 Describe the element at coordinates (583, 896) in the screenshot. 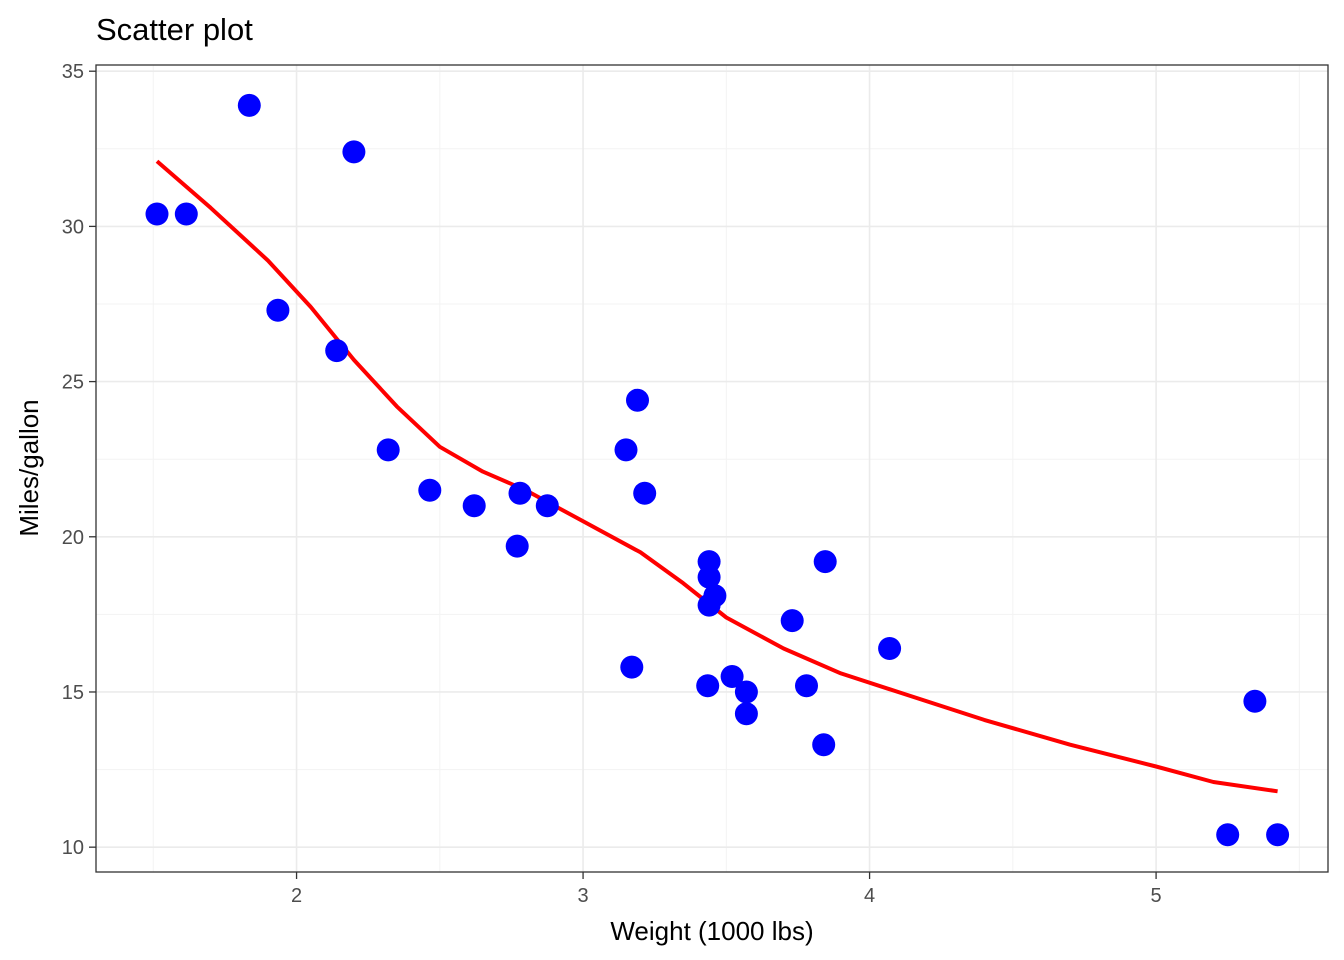

I see `x-tick-label: 3` at that location.